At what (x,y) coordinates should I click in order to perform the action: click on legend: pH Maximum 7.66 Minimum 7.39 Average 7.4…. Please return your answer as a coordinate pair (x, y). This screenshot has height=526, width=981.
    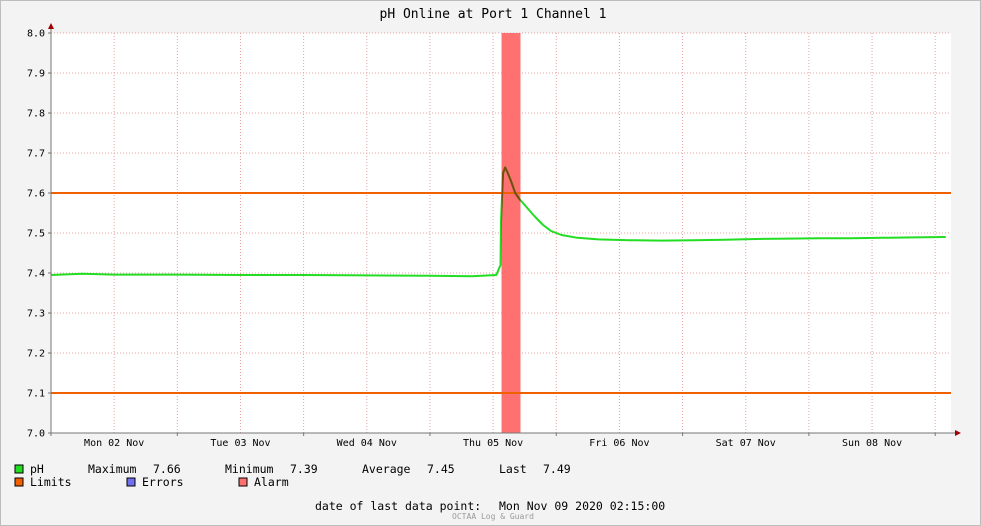
    Looking at the image, I should click on (292, 475).